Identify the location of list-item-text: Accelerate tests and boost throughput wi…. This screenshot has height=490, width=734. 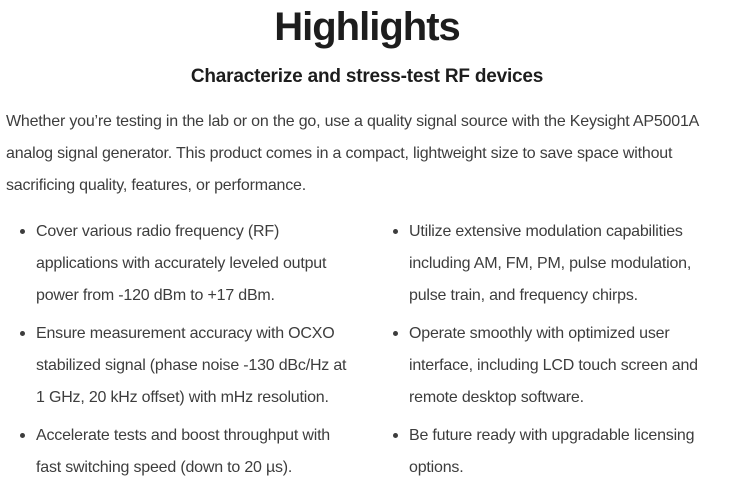
(183, 451).